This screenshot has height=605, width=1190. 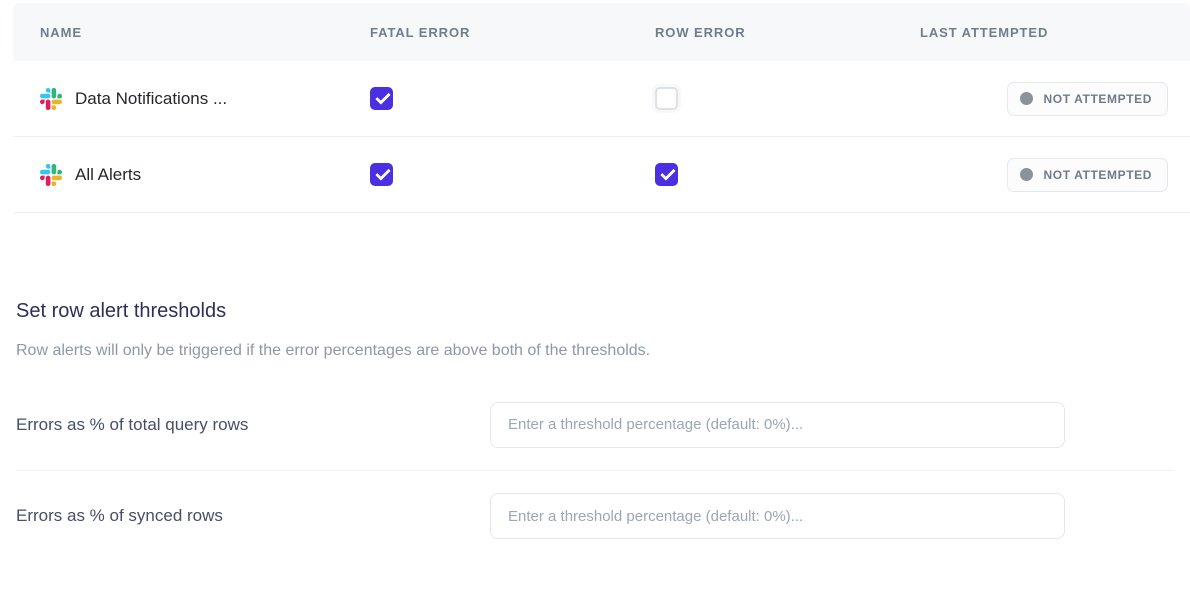 I want to click on threshold-label-synced-rows: Errors as % of synced rows, so click(x=119, y=515).